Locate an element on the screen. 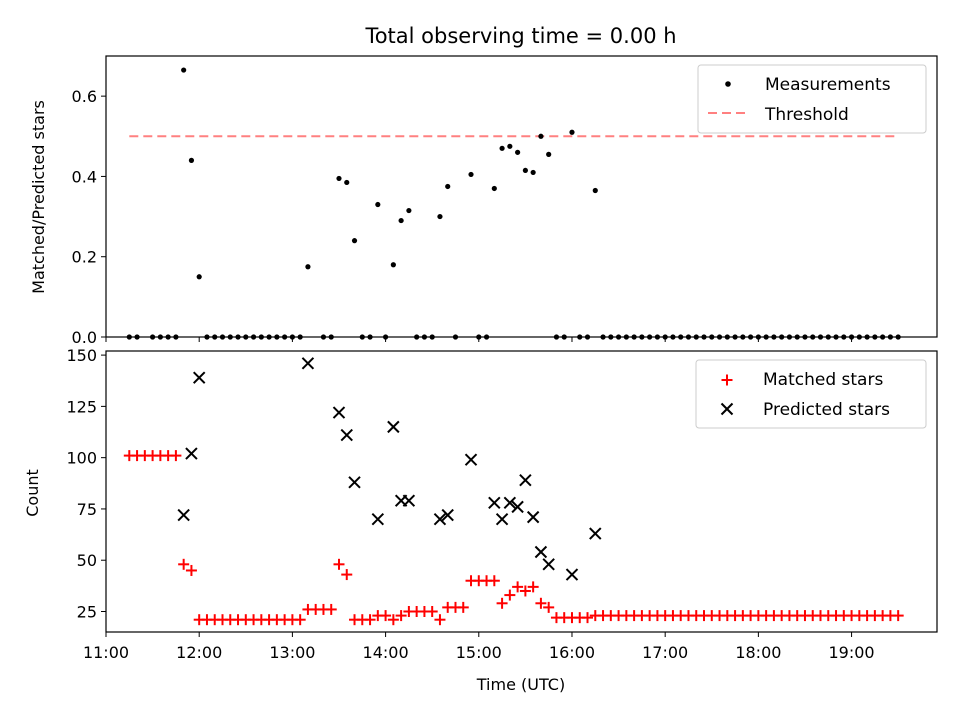 This screenshot has width=960, height=720. x-tick-label: 15:00 is located at coordinates (479, 652).